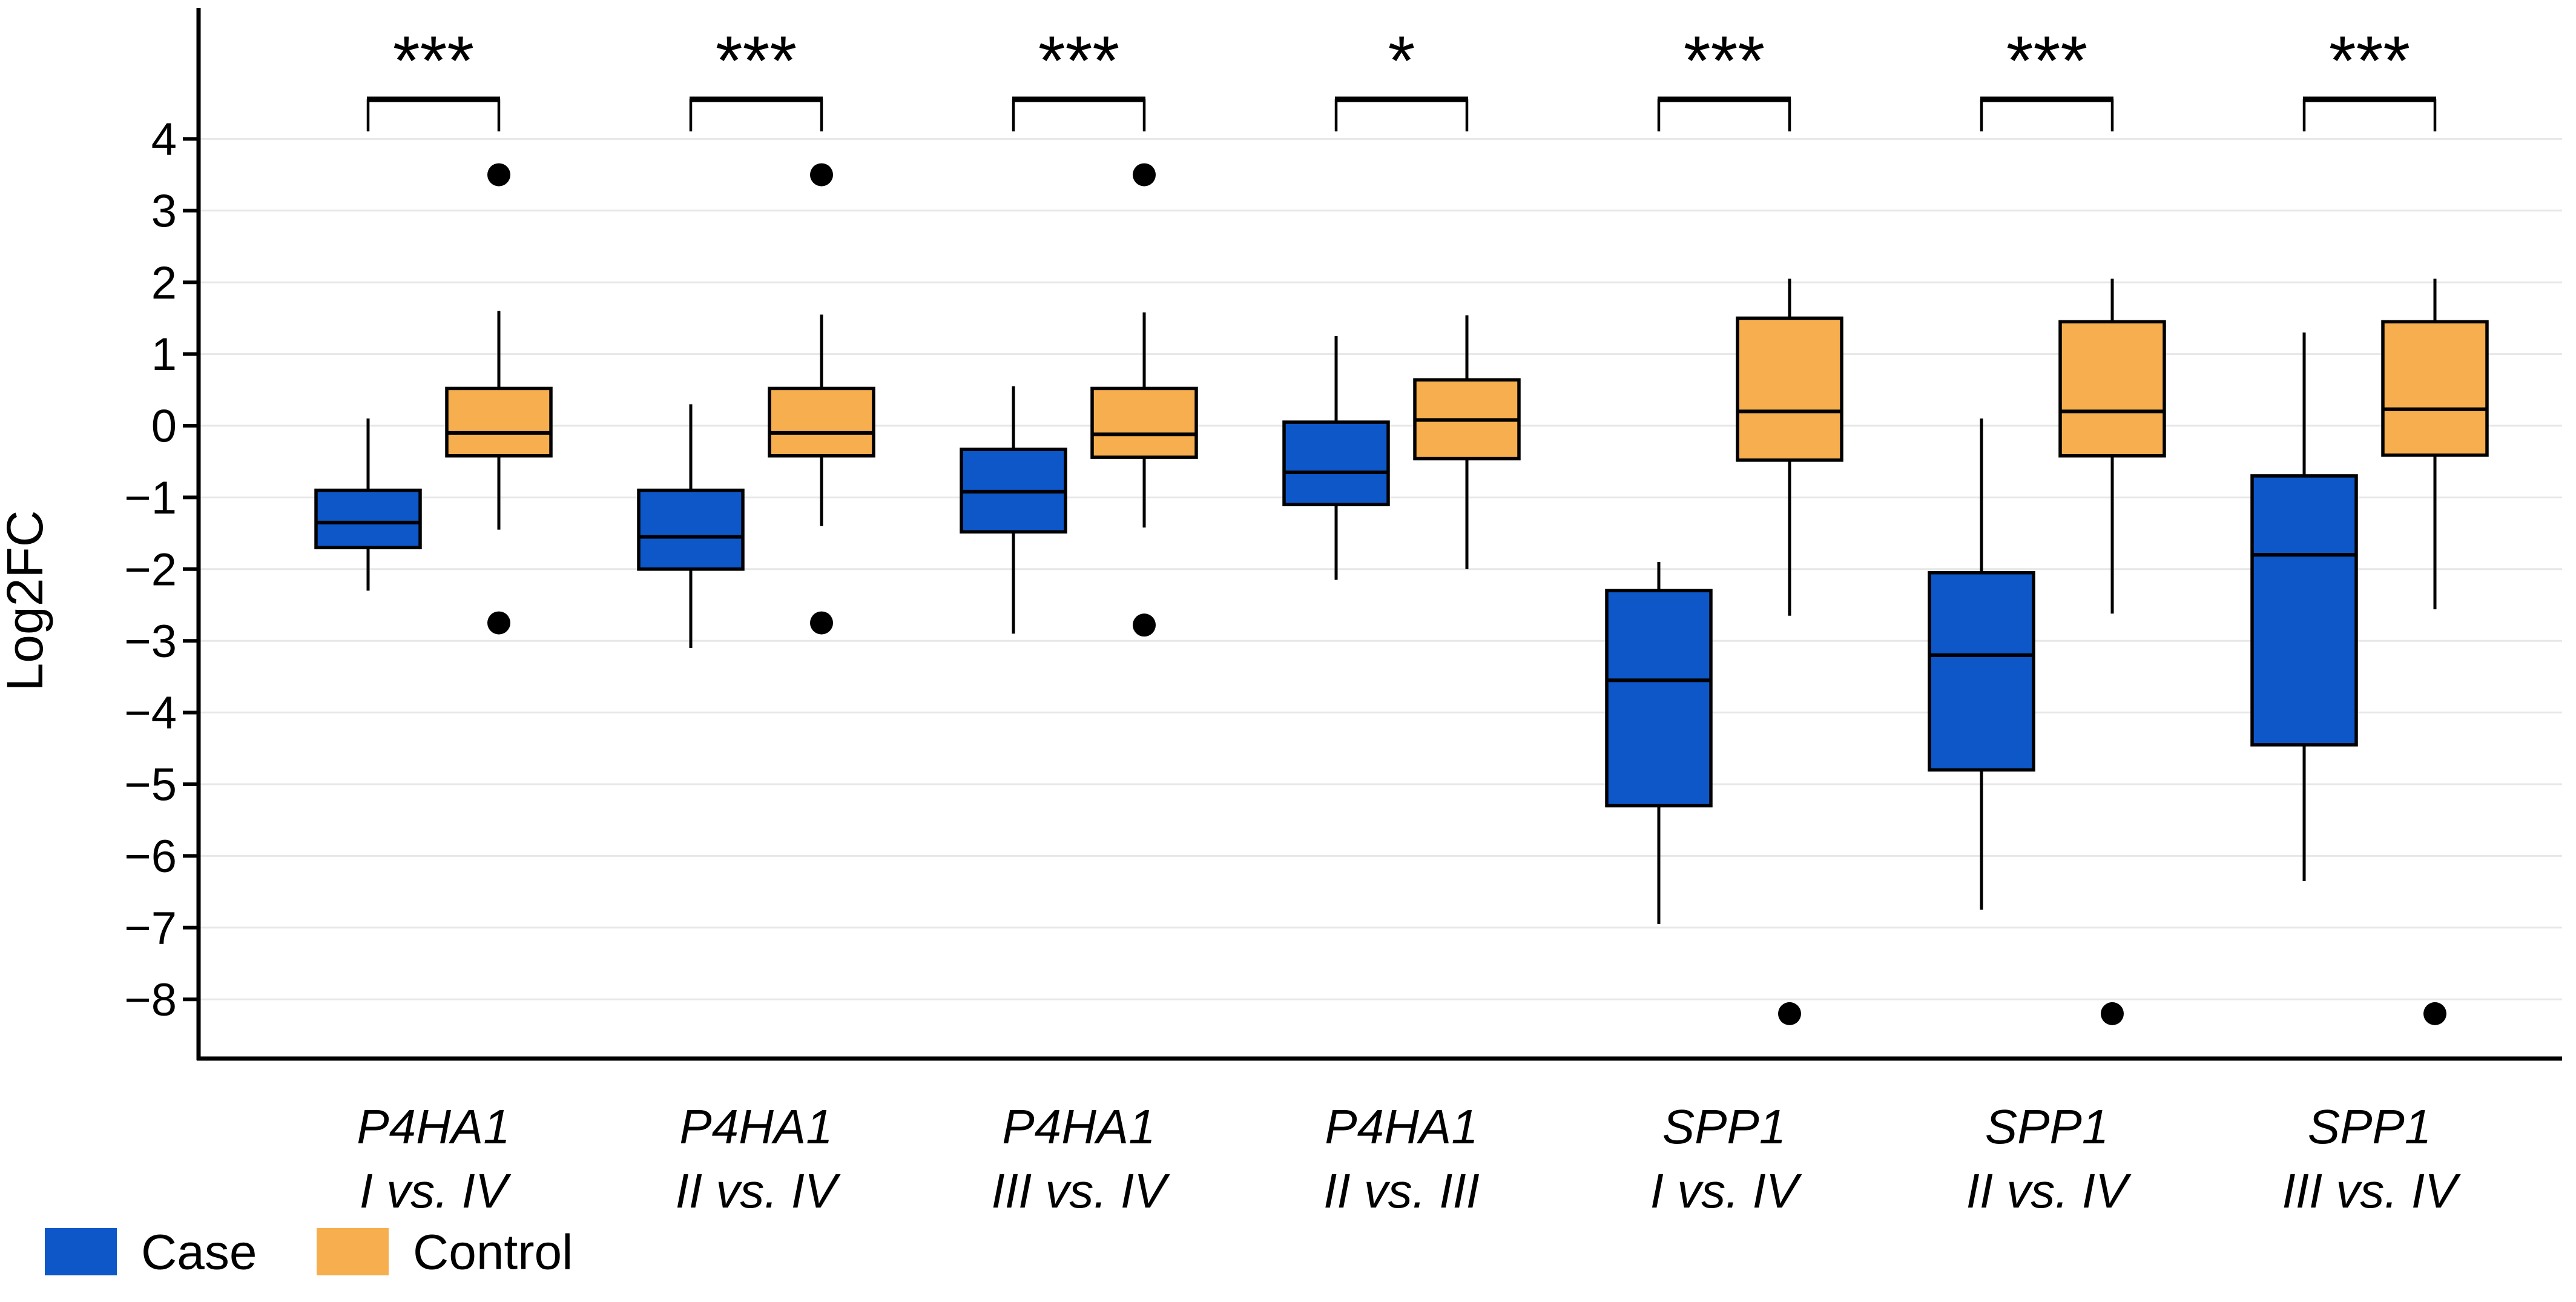  What do you see at coordinates (150, 641) in the screenshot?
I see `y-tick-label: −3` at bounding box center [150, 641].